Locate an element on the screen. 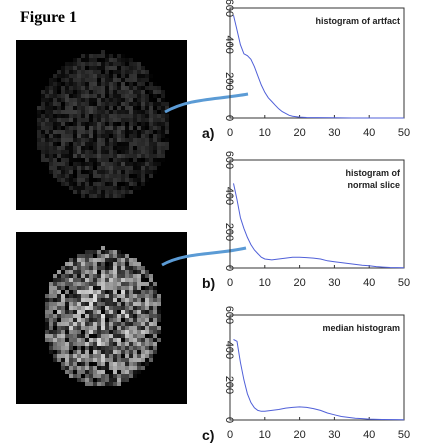  y-tick-label: 200 is located at coordinates (229, 232).